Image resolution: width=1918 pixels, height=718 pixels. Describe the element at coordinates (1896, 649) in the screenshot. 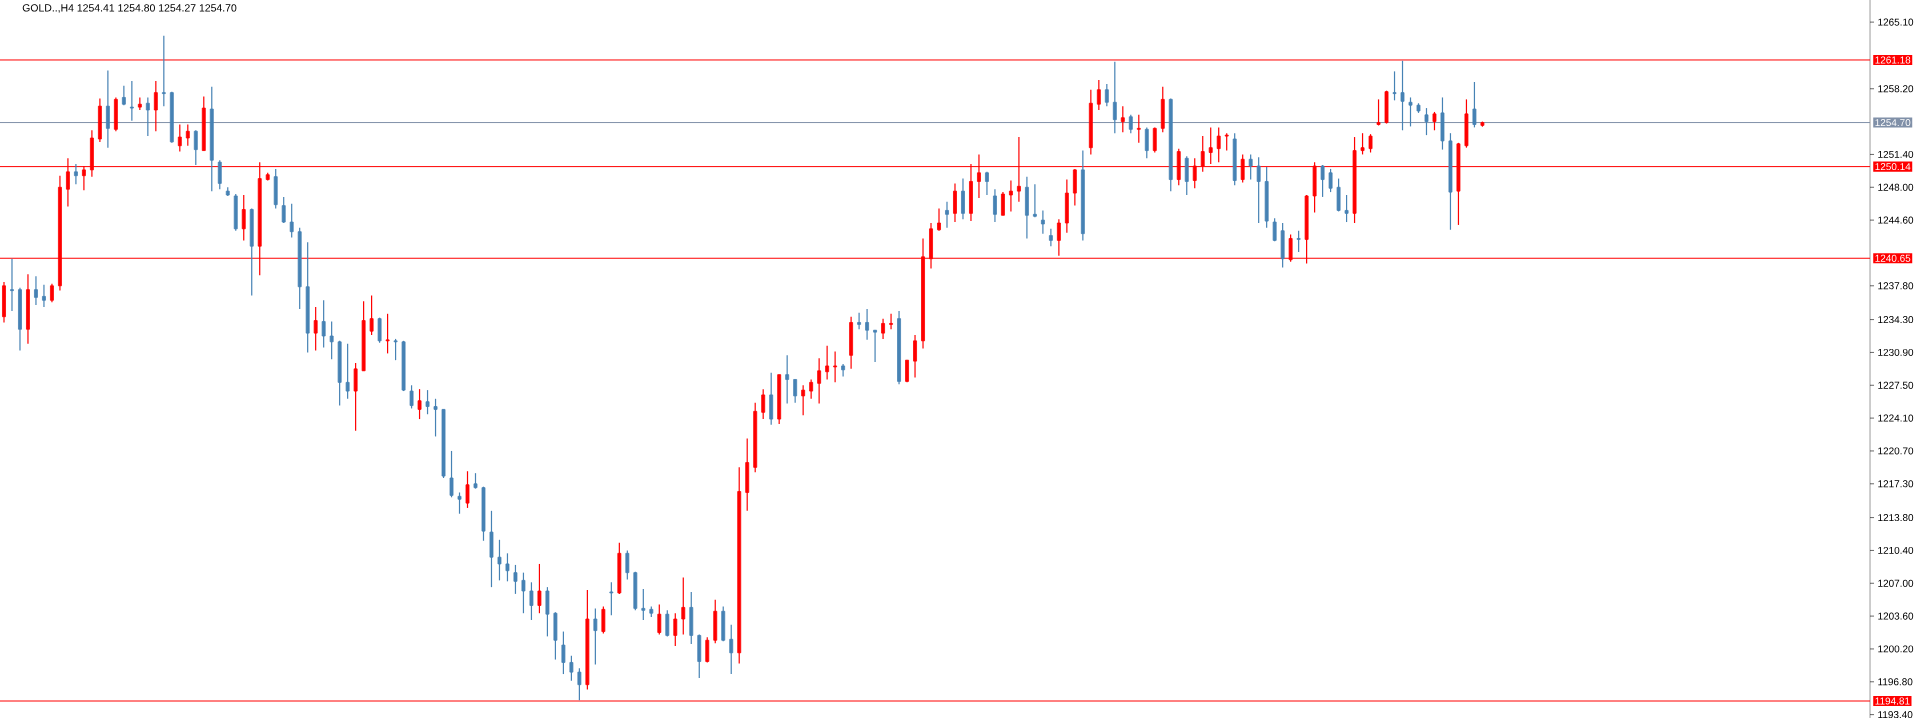

I see `y-tick-label: 1200.20` at that location.